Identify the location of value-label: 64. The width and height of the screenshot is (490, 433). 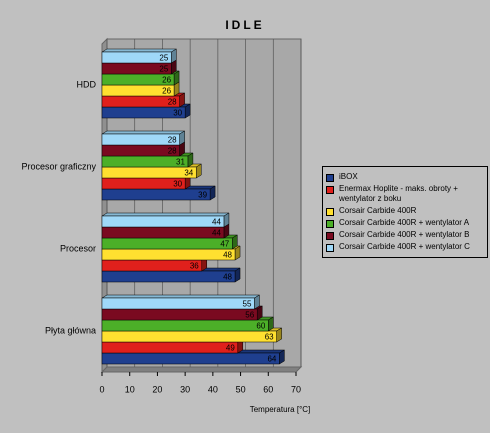
(271, 359).